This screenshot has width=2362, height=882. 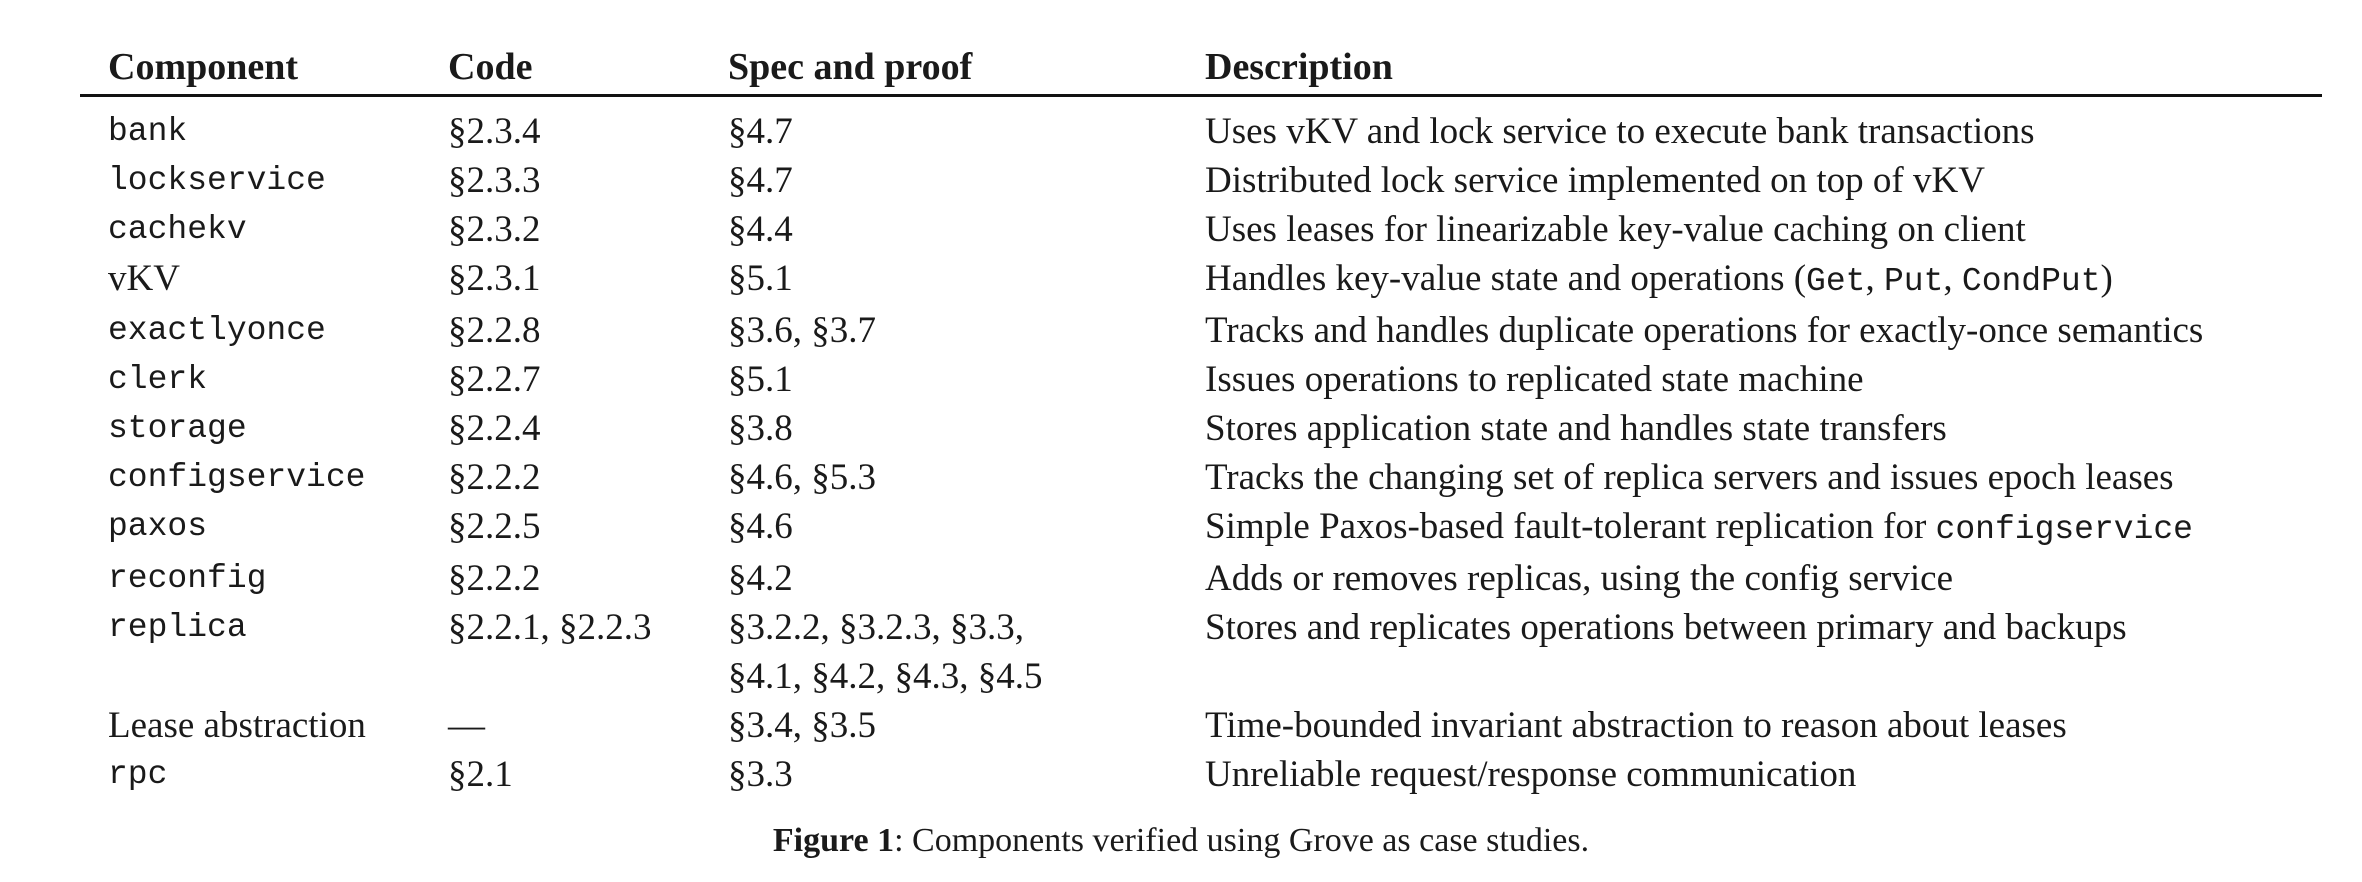 I want to click on cell-code: §2.3.2, so click(x=494, y=229).